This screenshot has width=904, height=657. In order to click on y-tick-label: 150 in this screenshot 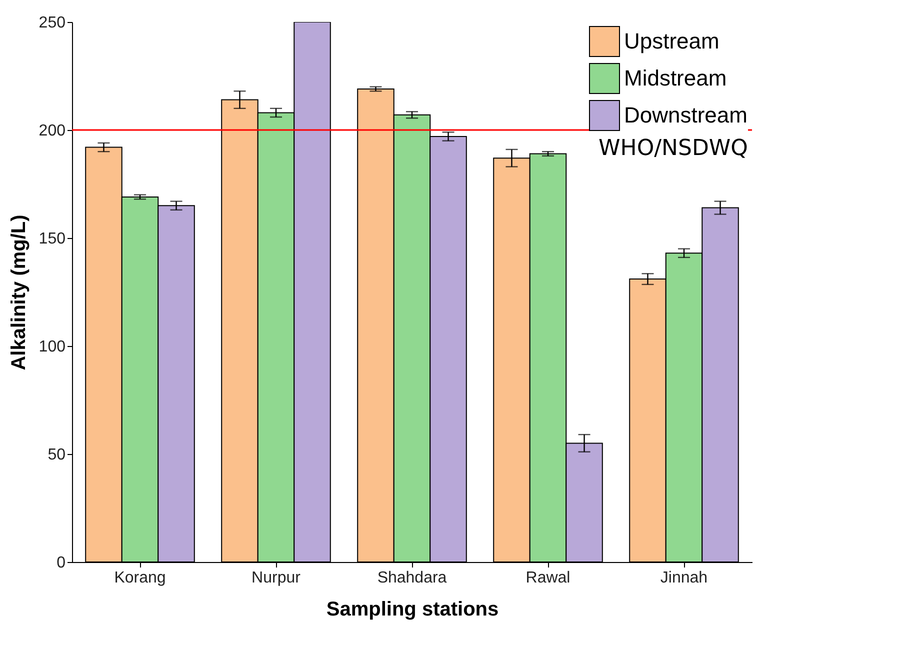, I will do `click(52, 239)`.